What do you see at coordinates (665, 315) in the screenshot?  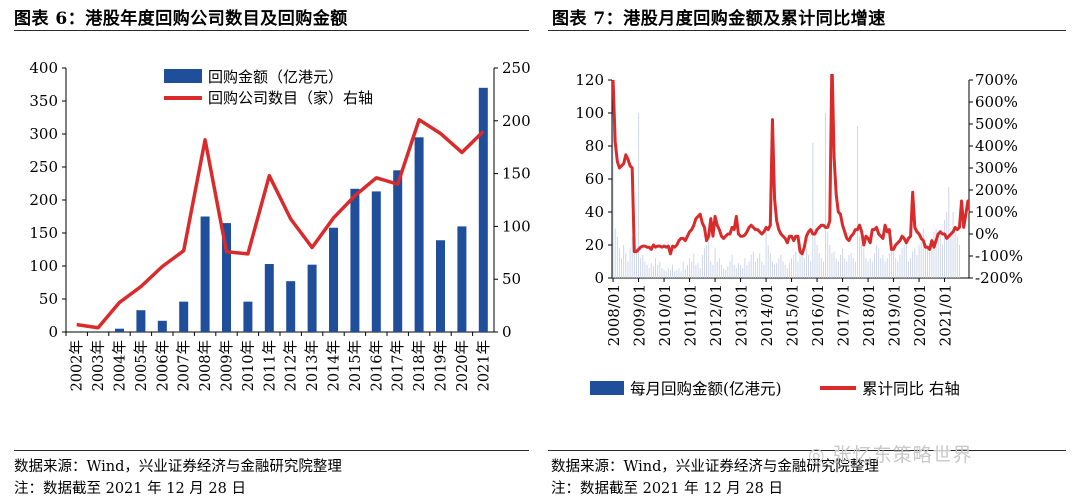 I see `x-tick-label: 2010/01` at bounding box center [665, 315].